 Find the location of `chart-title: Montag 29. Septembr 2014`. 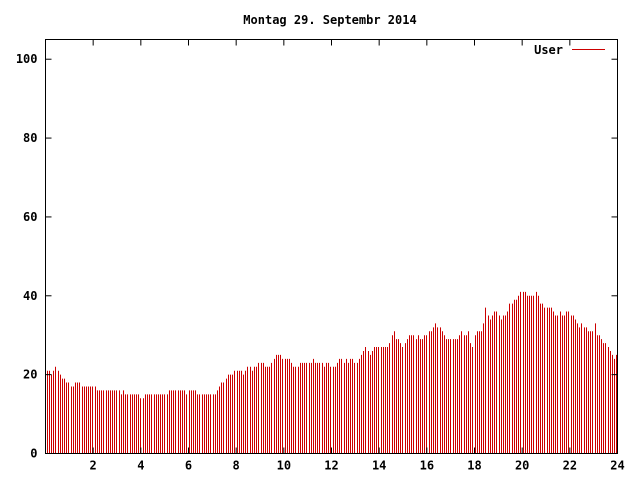

chart-title: Montag 29. Septembr 2014 is located at coordinates (329, 20).